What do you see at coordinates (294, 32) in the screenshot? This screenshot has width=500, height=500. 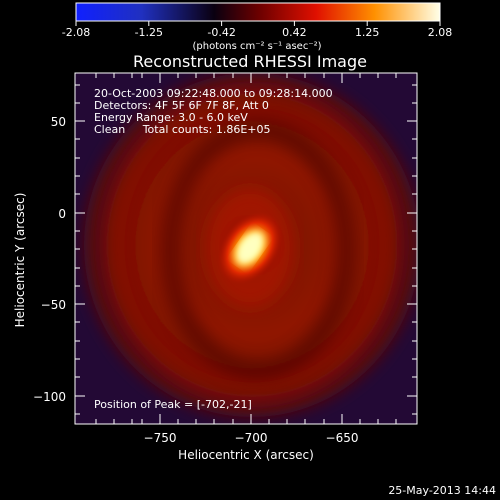 I see `colorbar-tick-3: 0.42` at bounding box center [294, 32].